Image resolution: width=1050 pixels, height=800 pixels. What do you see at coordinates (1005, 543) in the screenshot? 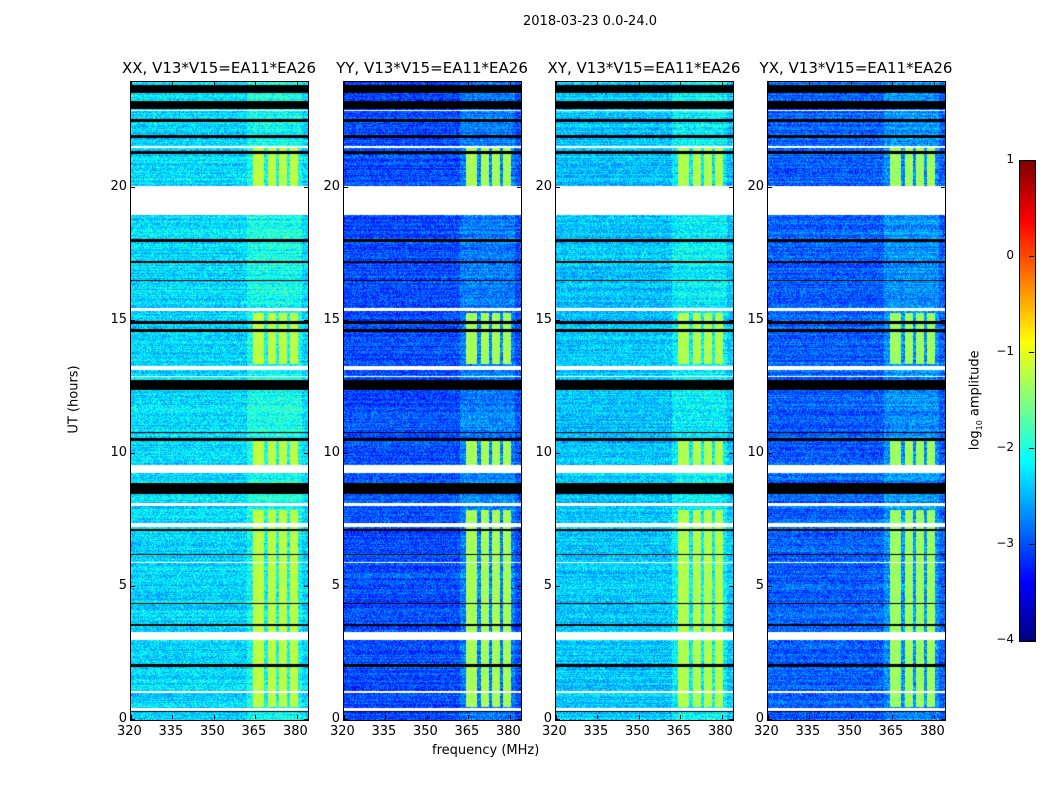
I see `colorbar-tick-label: −3` at bounding box center [1005, 543].